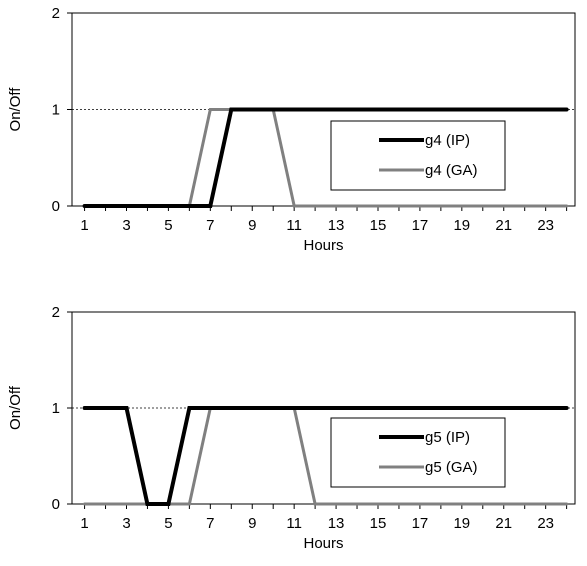 The width and height of the screenshot is (587, 566). What do you see at coordinates (323, 543) in the screenshot?
I see `x-axis-title: Hours` at bounding box center [323, 543].